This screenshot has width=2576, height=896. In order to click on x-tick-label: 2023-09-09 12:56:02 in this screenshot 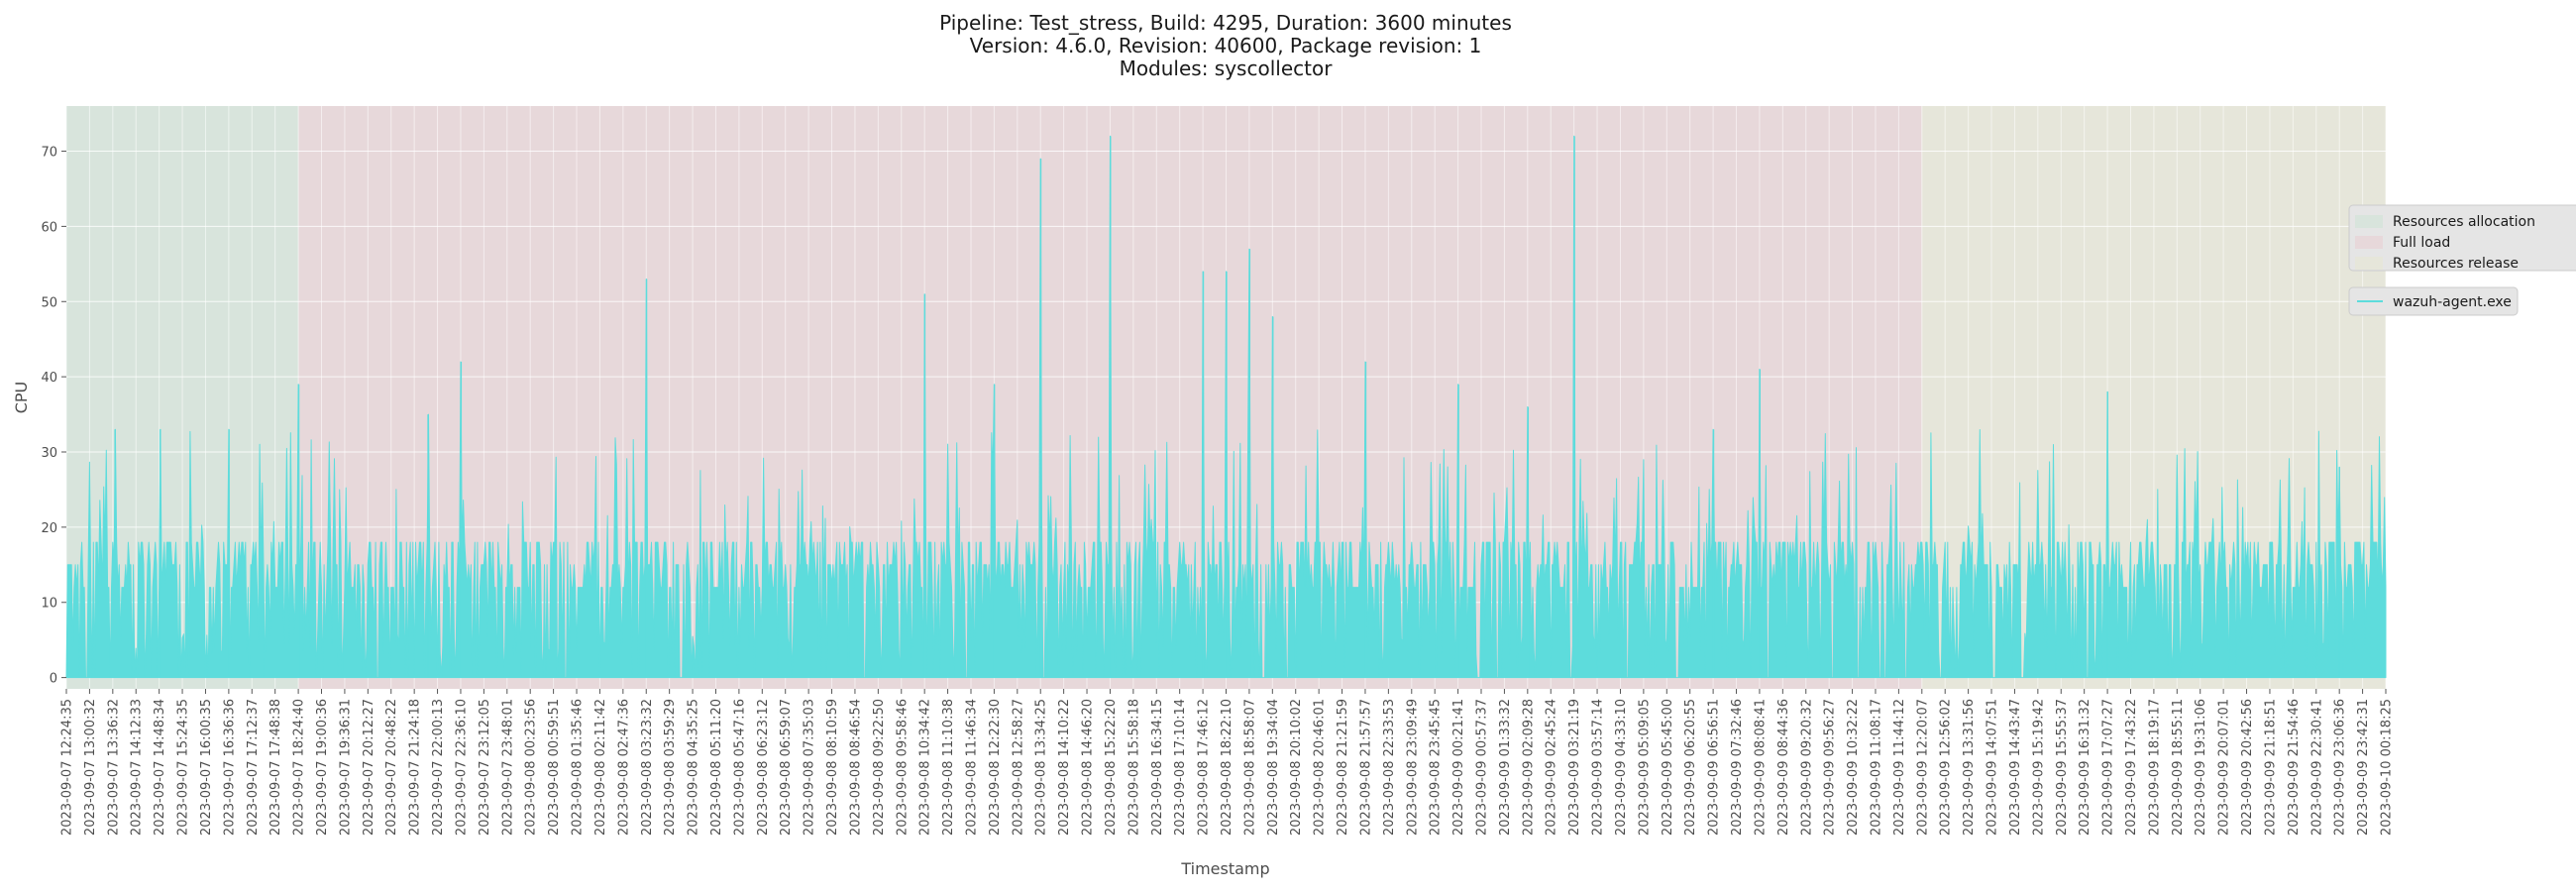, I will do `click(1947, 767)`.